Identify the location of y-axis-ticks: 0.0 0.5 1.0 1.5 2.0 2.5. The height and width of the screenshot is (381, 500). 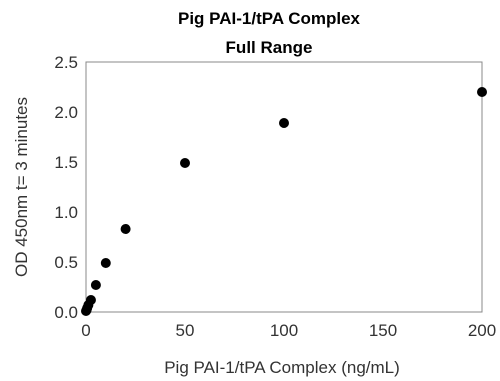
(66, 187).